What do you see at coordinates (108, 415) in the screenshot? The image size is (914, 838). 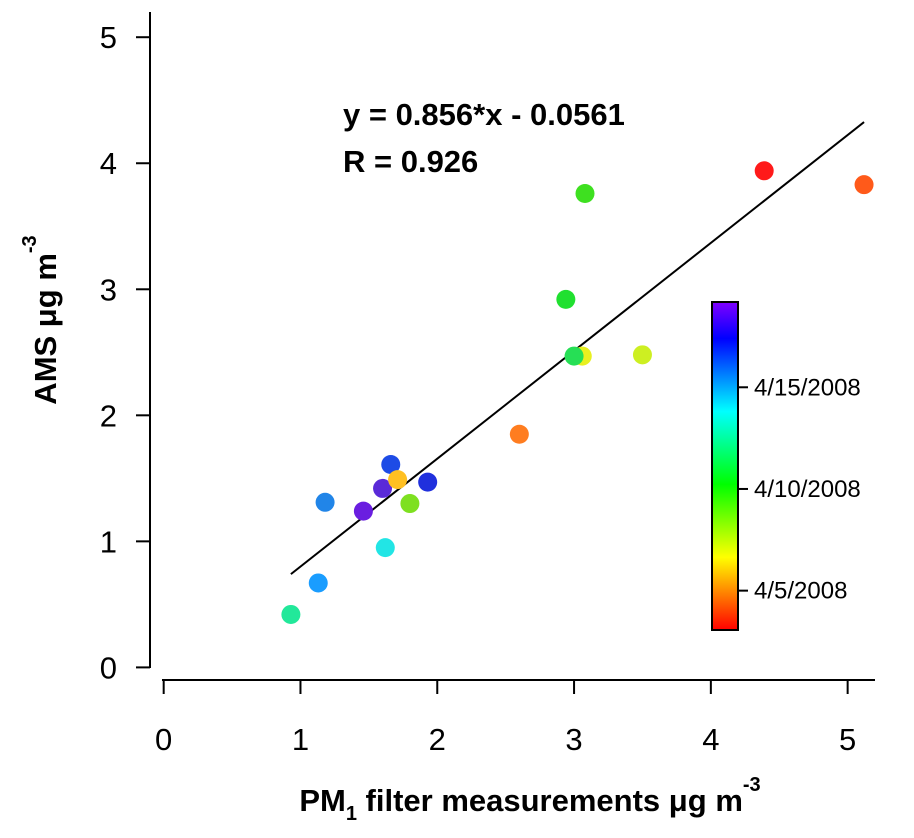 I see `y-tick-label: 2` at bounding box center [108, 415].